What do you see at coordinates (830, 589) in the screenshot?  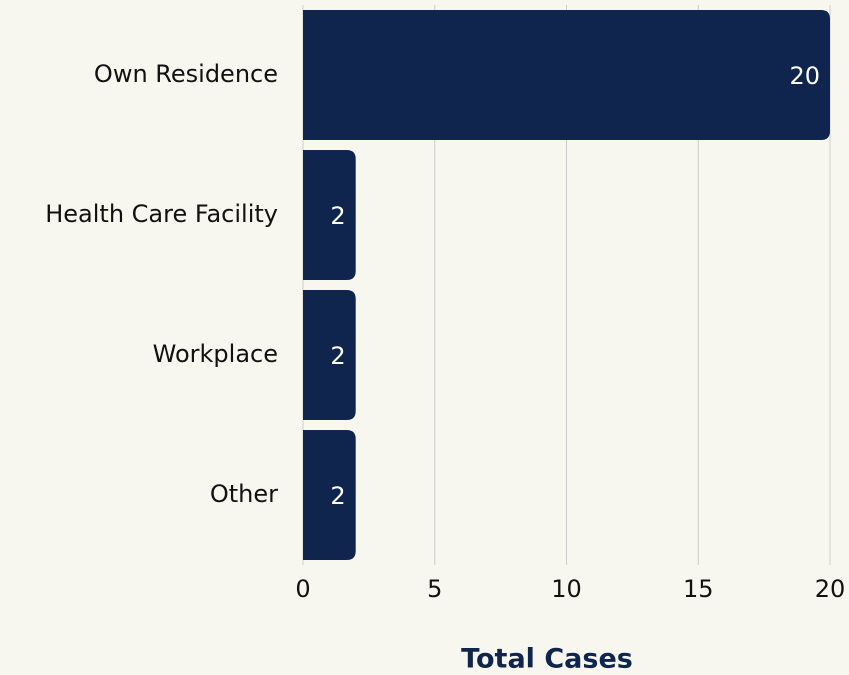 I see `x-tick-label: 20` at bounding box center [830, 589].